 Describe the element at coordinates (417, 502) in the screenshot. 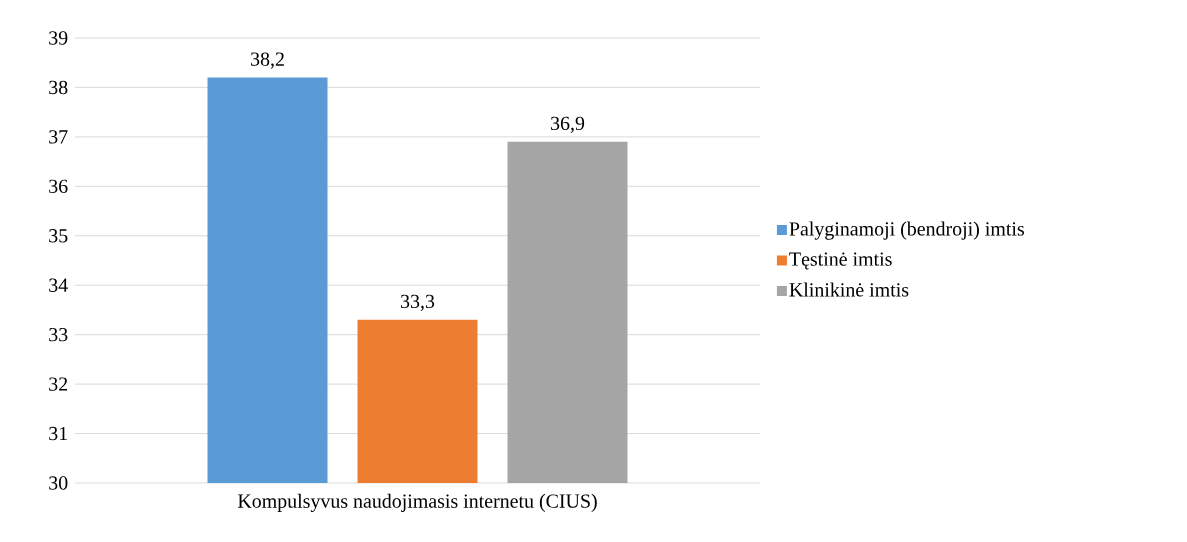

I see `x-tick-label: Kompulsyvus naudojimasis internetu (CIUS)` at that location.